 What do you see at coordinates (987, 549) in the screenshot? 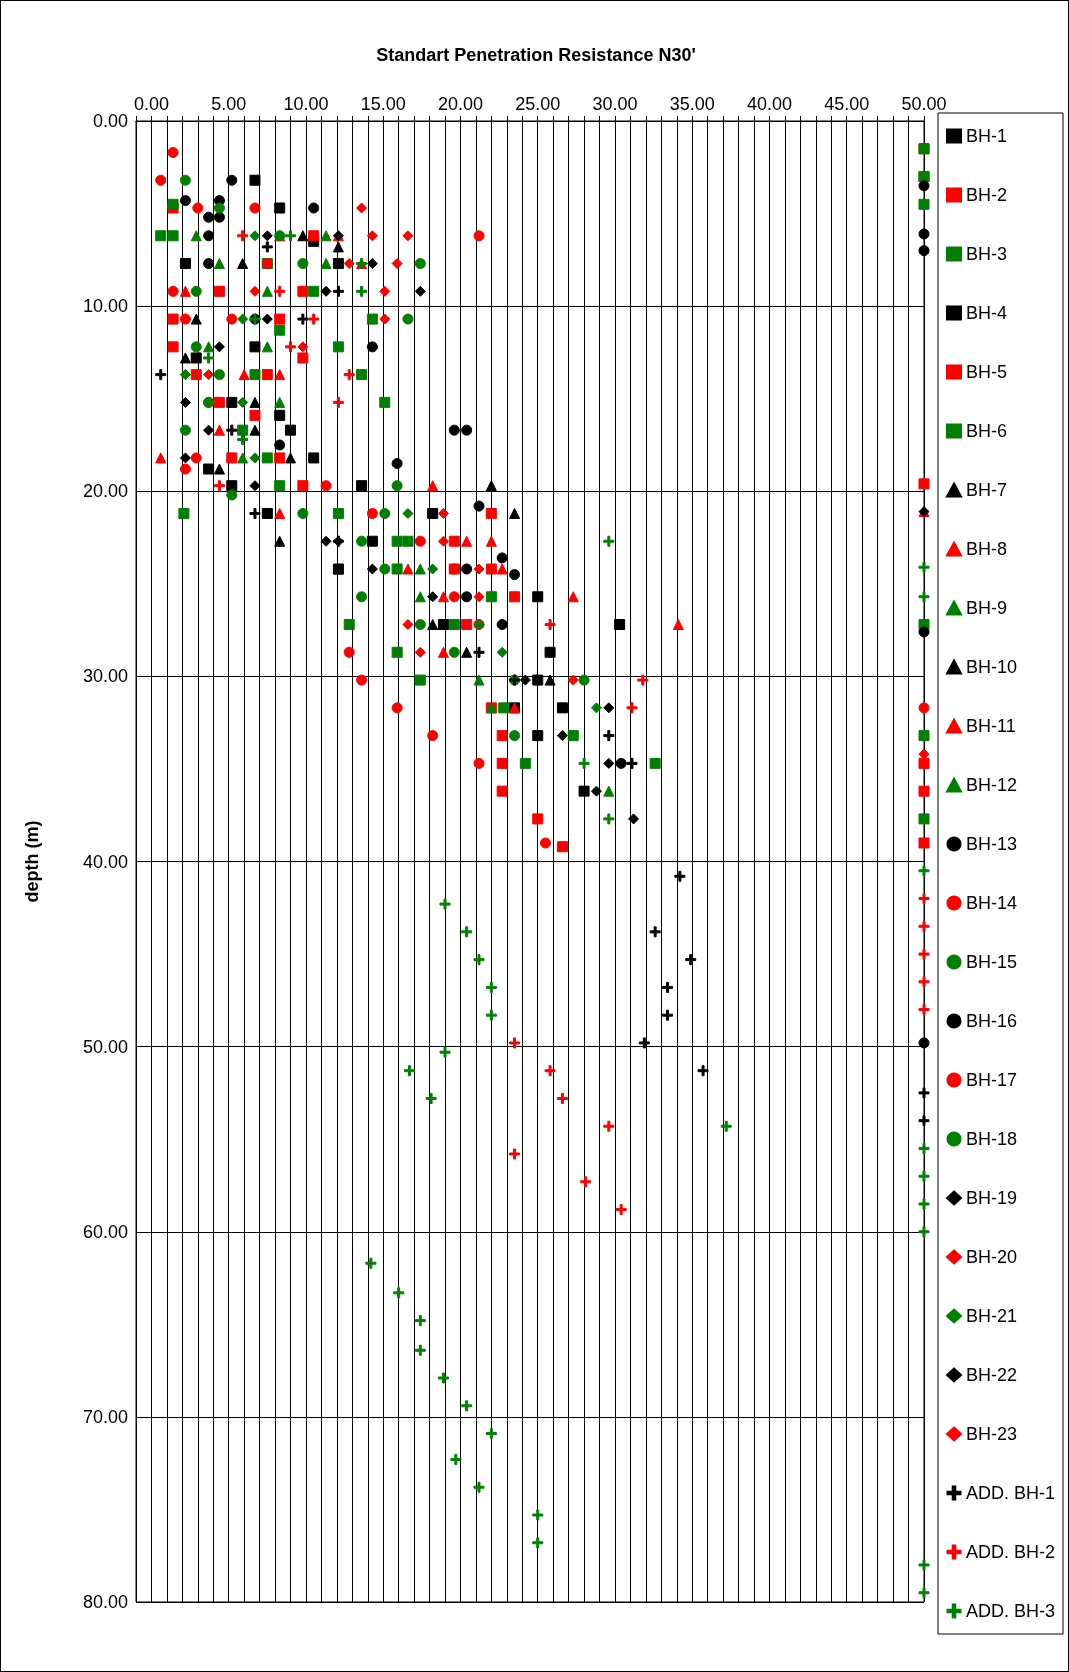
I see `legend-label: BH-8` at bounding box center [987, 549].